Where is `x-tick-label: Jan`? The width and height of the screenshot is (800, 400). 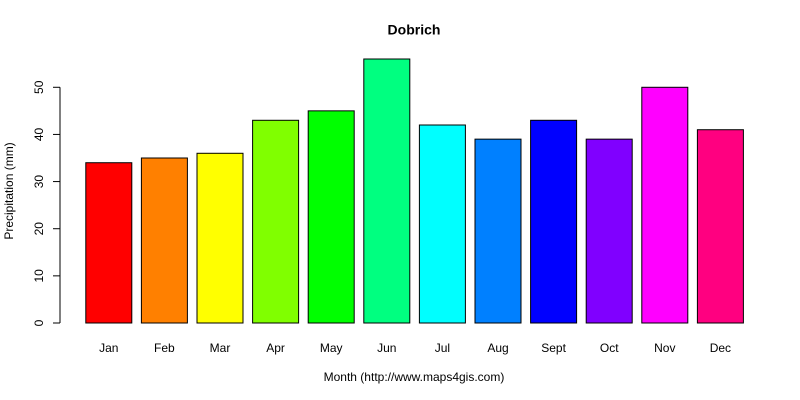 x-tick-label: Jan is located at coordinates (108, 348).